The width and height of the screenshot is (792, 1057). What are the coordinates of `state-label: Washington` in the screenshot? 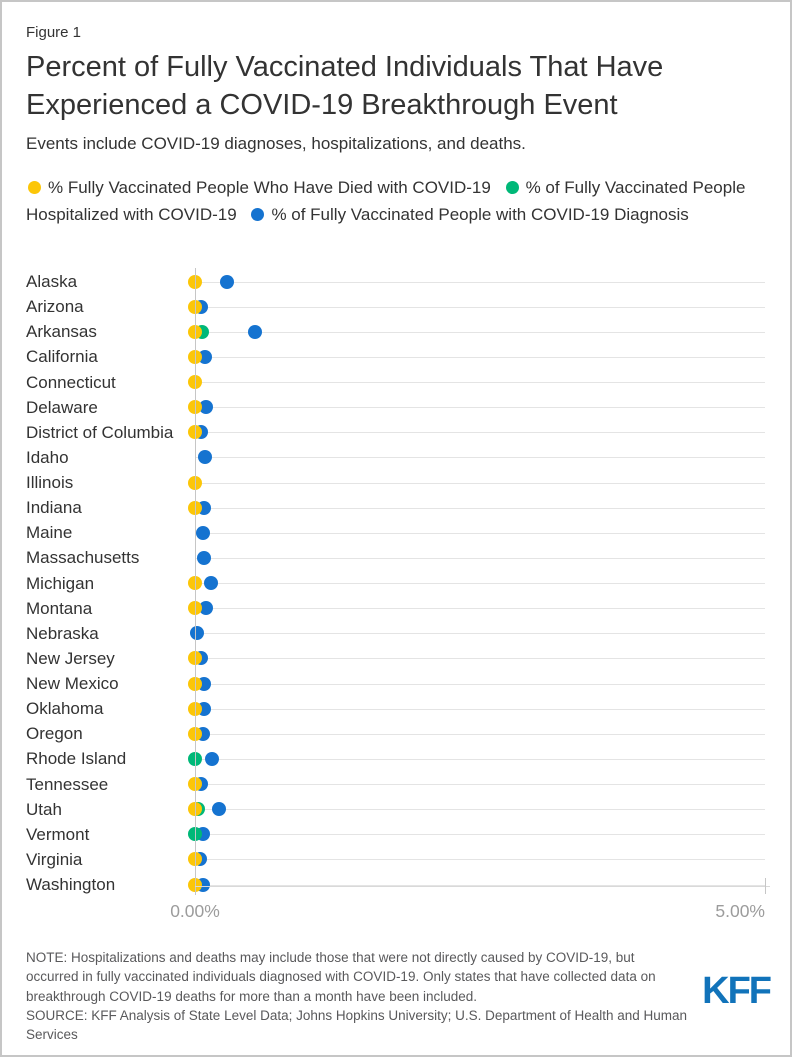 It's located at (71, 884).